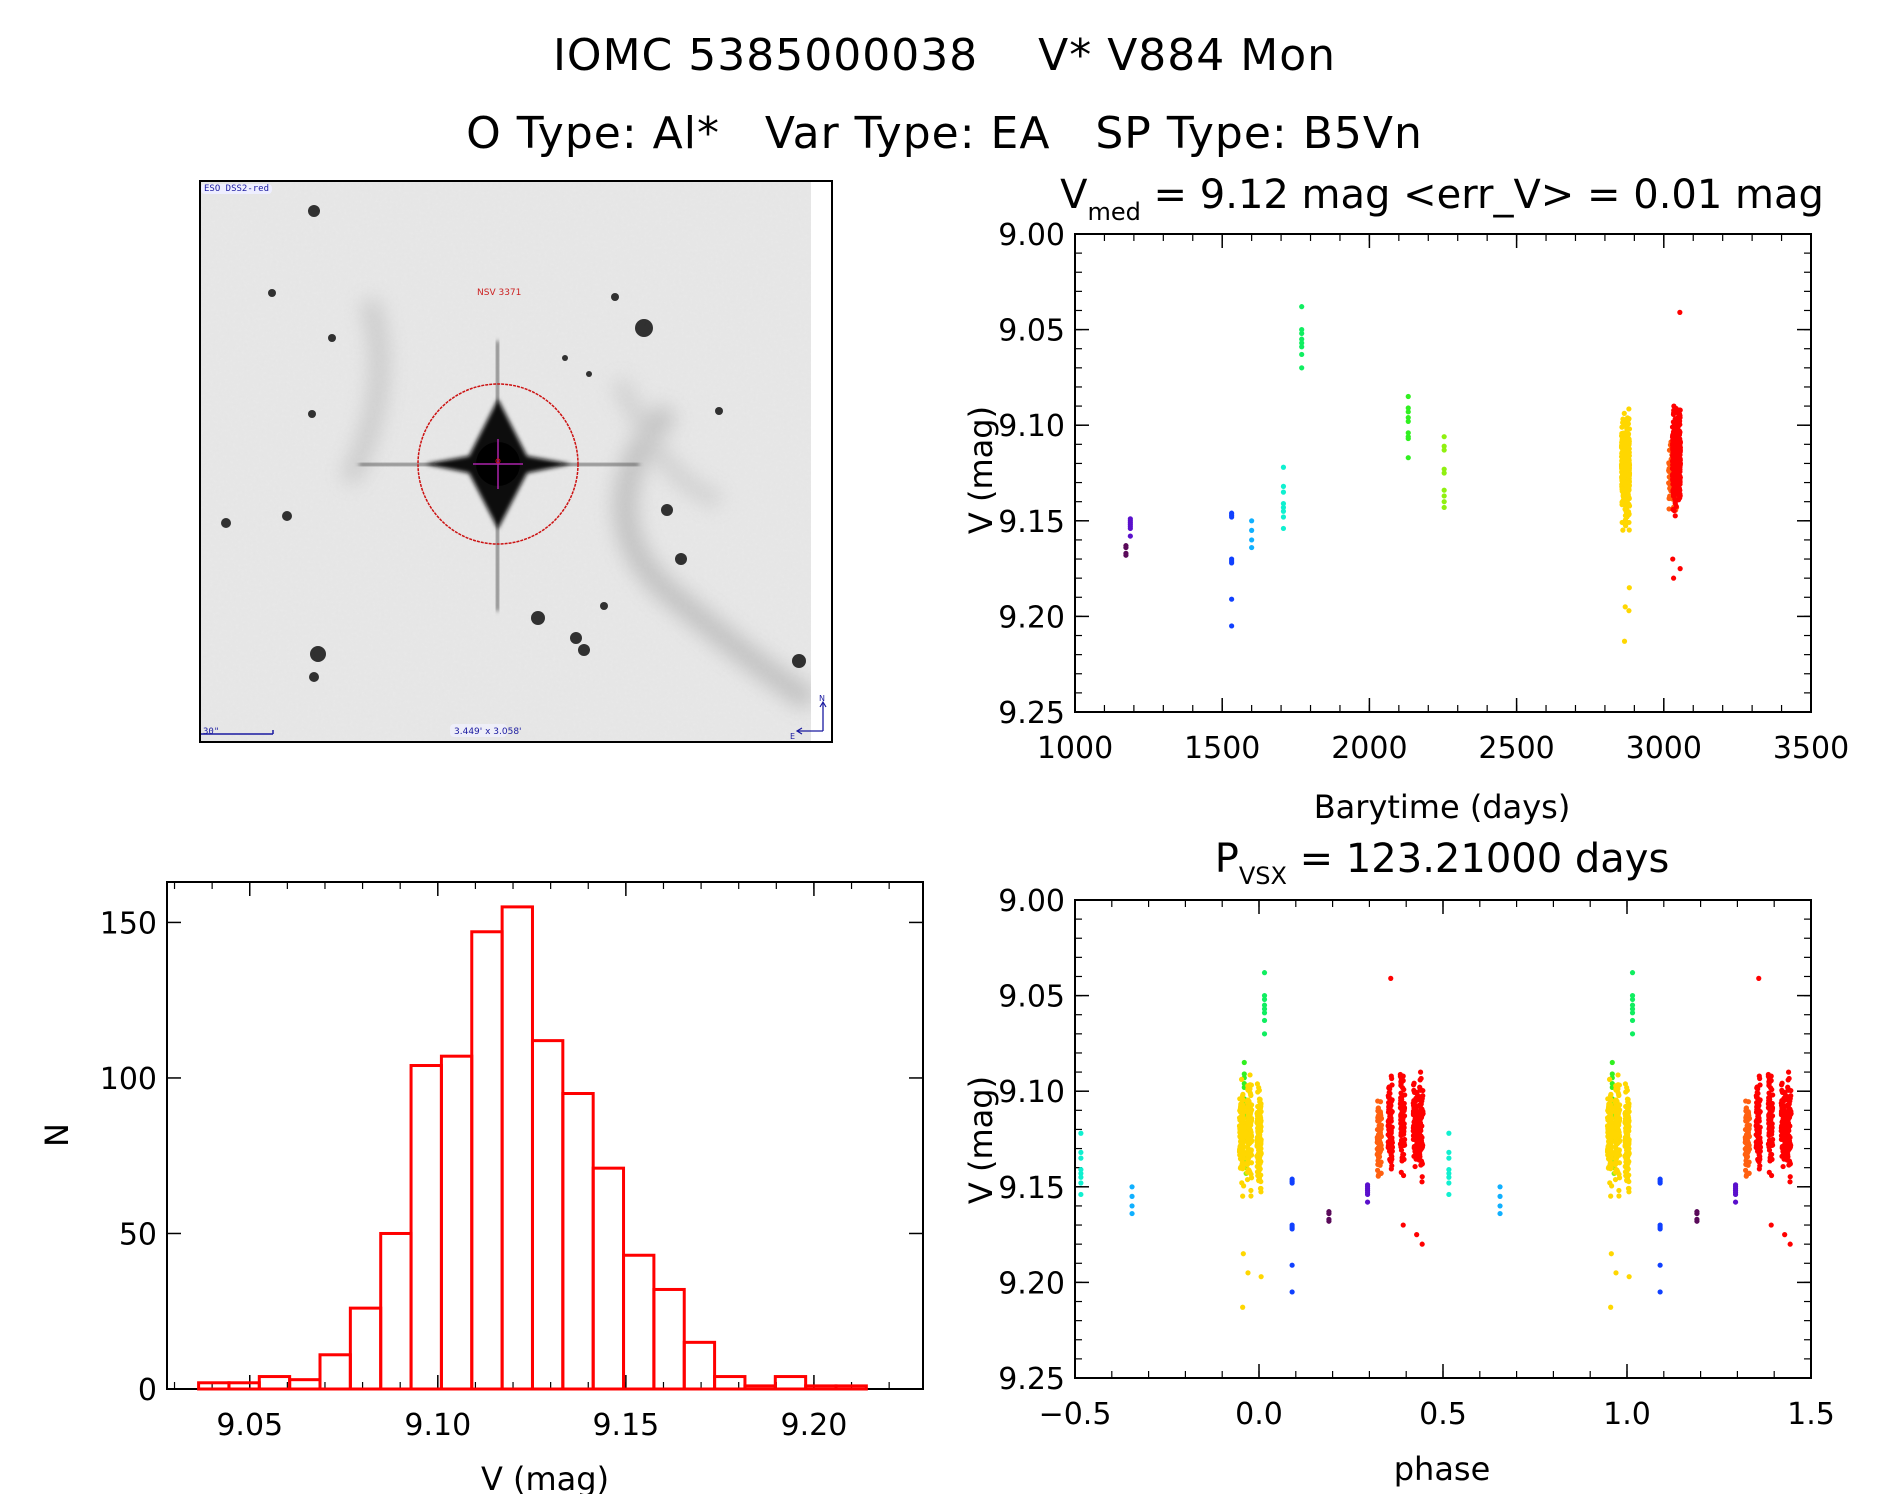  What do you see at coordinates (1442, 199) in the screenshot?
I see `light-curve-title: Vmed = 9.12 mag <err_V> = 0.01 mag` at bounding box center [1442, 199].